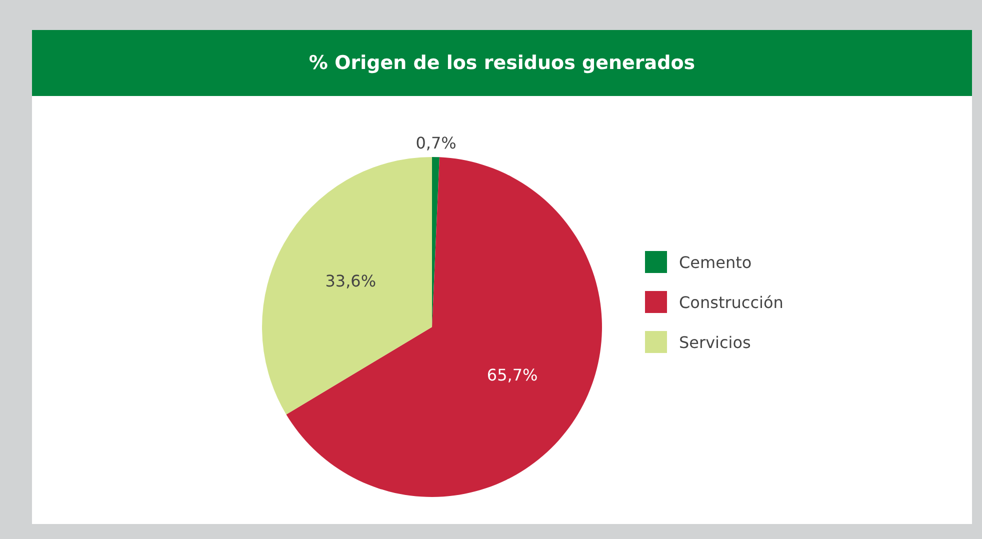  Describe the element at coordinates (436, 143) in the screenshot. I see `data-label: 0,7%` at that location.